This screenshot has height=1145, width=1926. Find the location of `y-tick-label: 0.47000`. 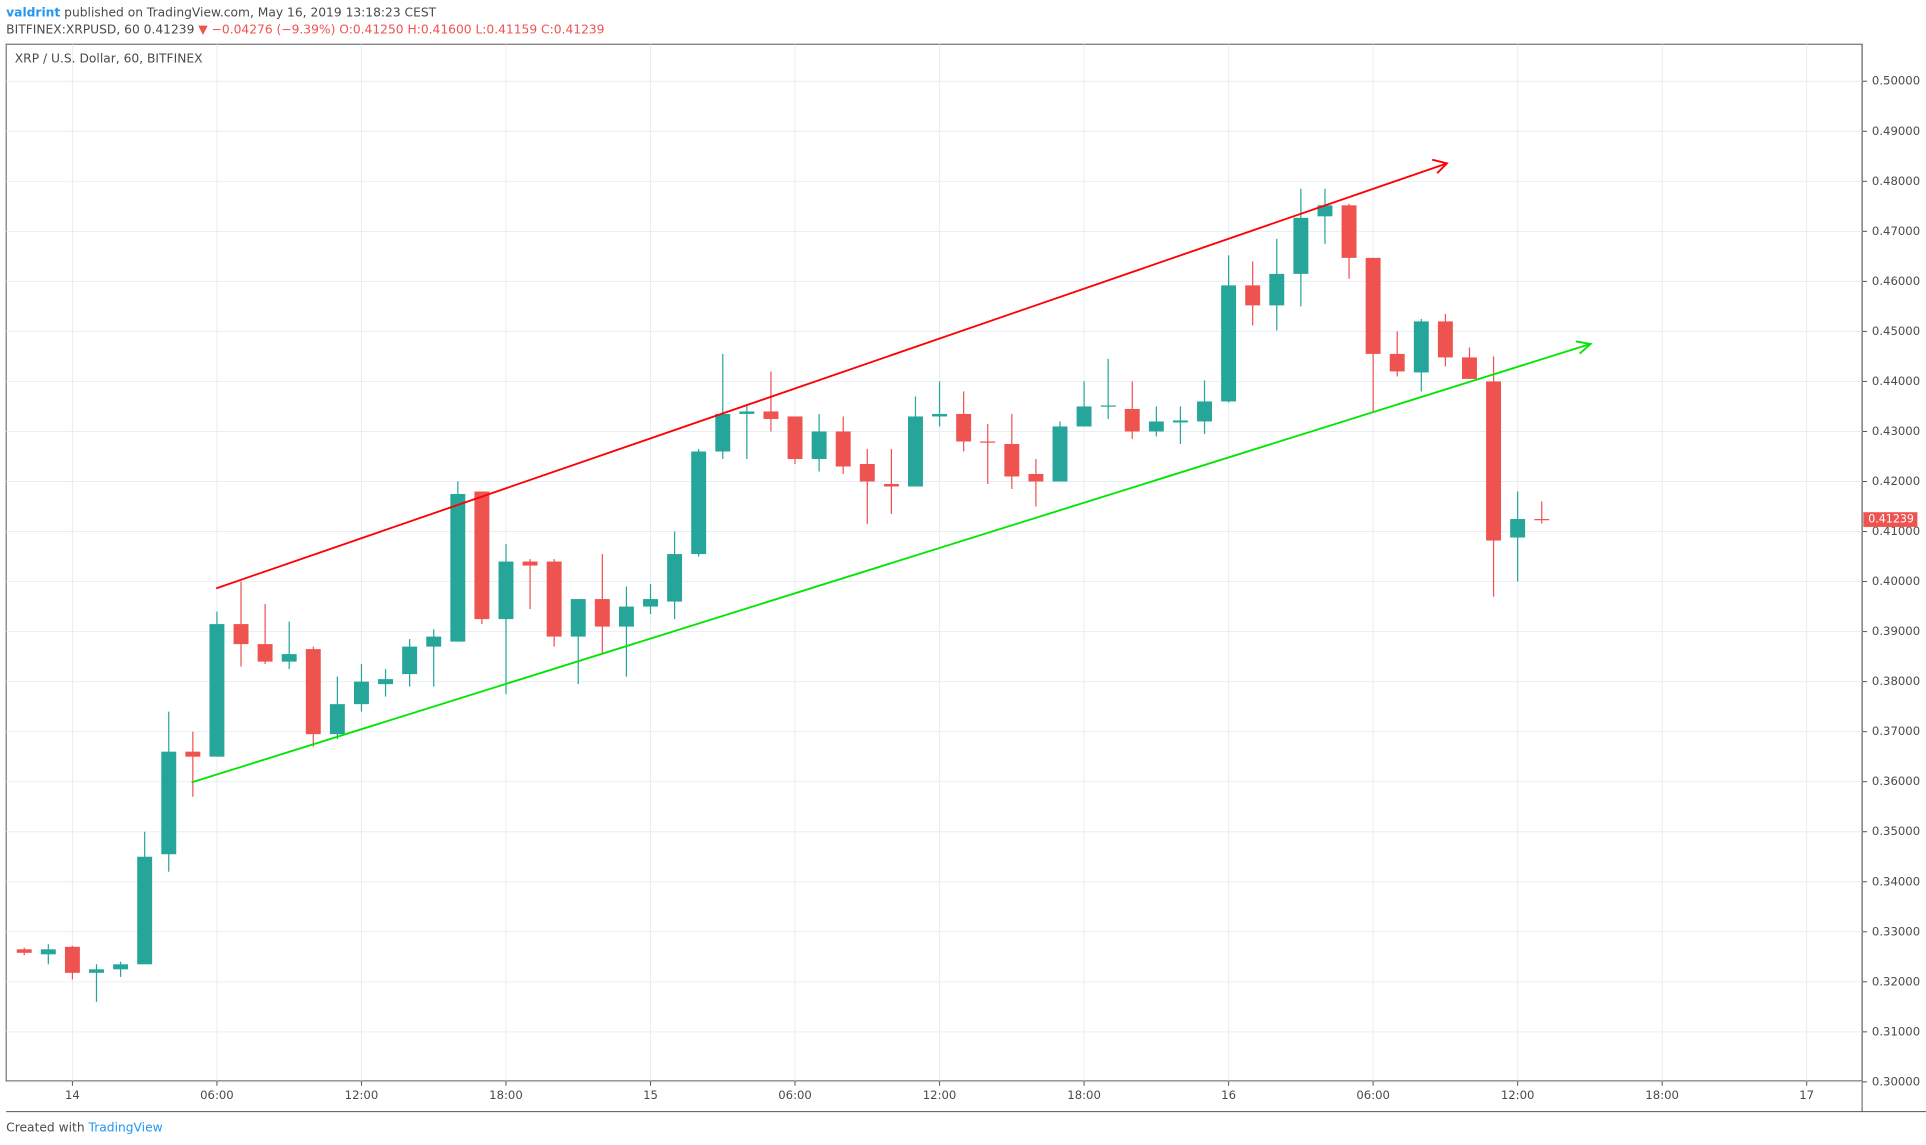

y-tick-label: 0.47000 is located at coordinates (1896, 231).